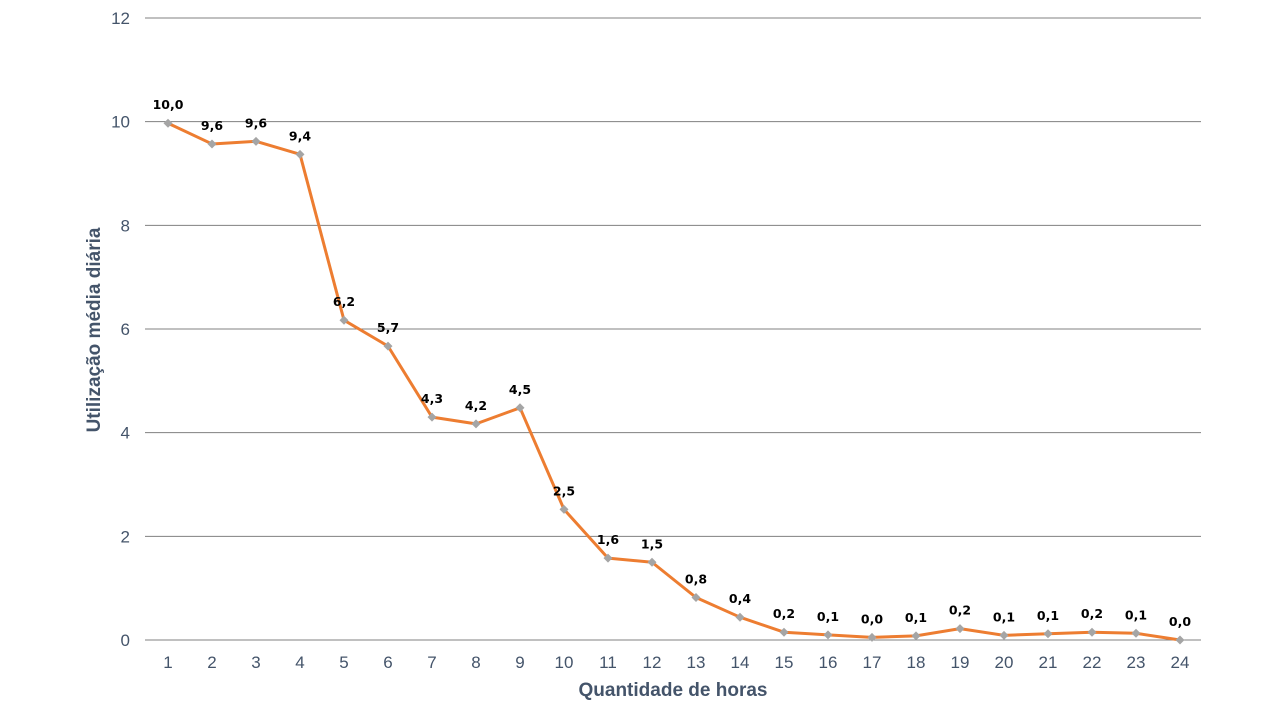 This screenshot has height=720, width=1280. What do you see at coordinates (1004, 662) in the screenshot?
I see `x-tick-label: 20` at bounding box center [1004, 662].